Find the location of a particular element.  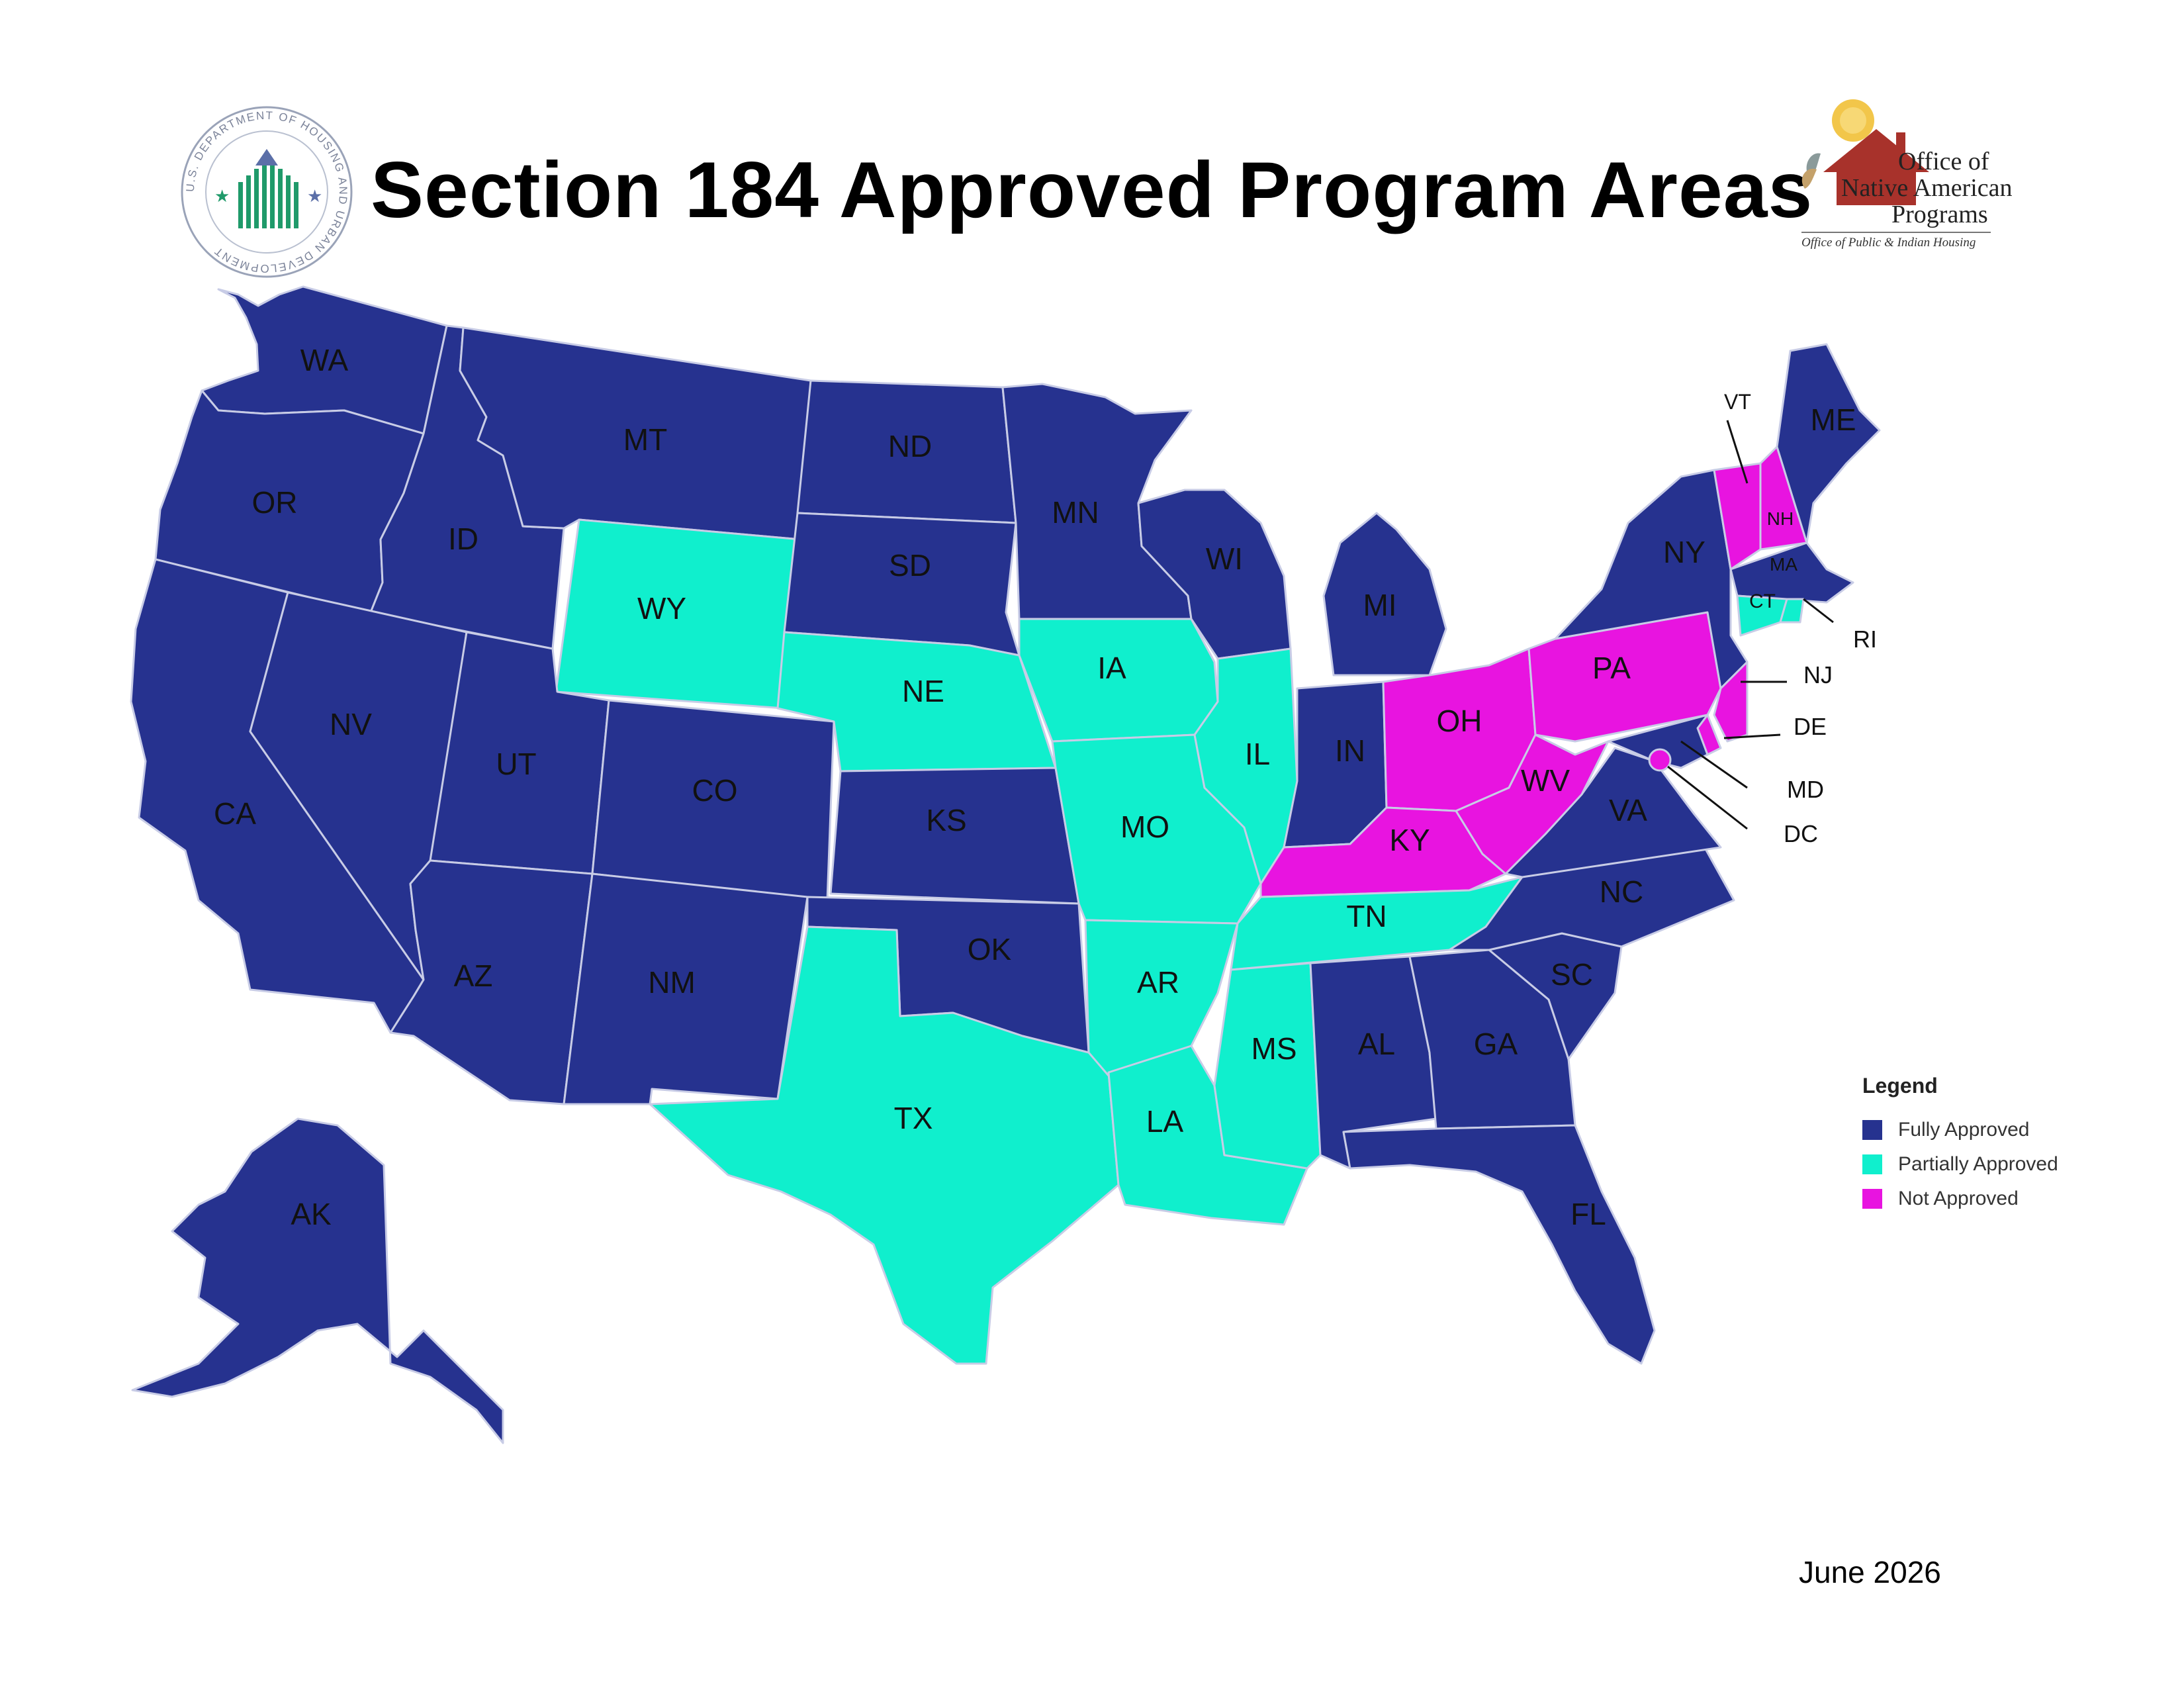

state-label-co: CO is located at coordinates (715, 790).